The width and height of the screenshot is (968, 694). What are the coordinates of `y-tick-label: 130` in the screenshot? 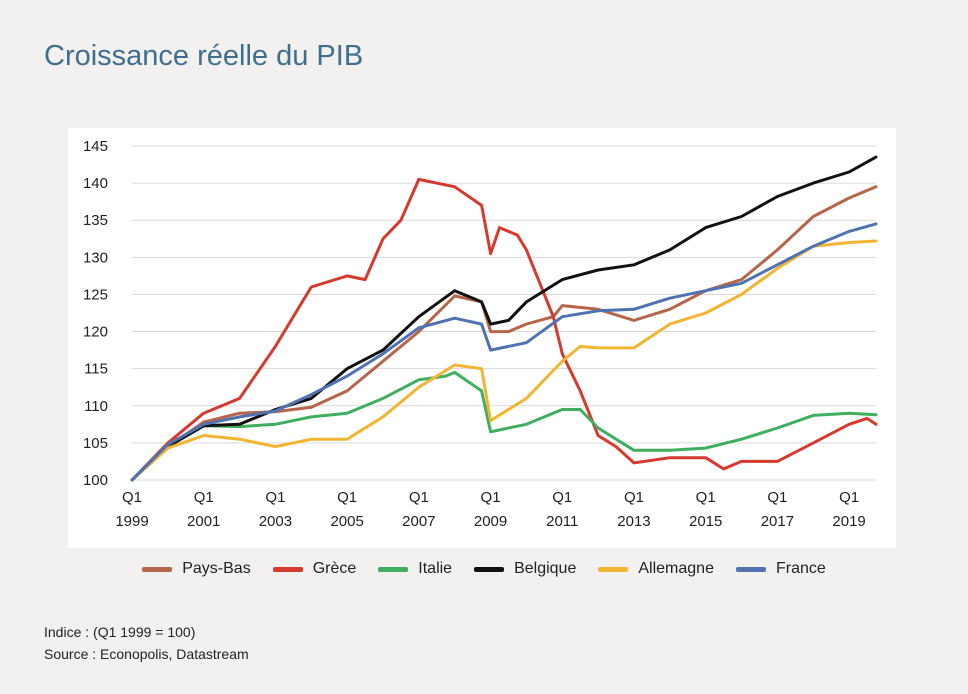 It's located at (95, 257).